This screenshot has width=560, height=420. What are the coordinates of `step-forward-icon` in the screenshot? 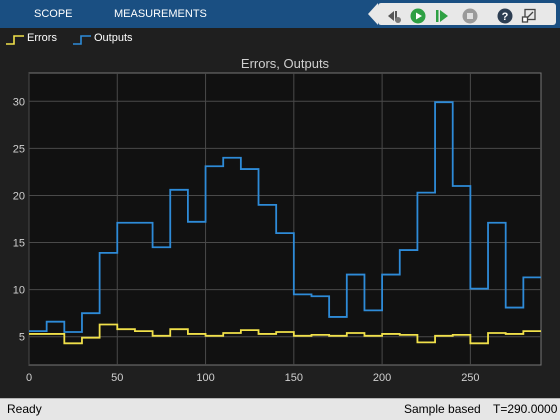 It's located at (442, 16).